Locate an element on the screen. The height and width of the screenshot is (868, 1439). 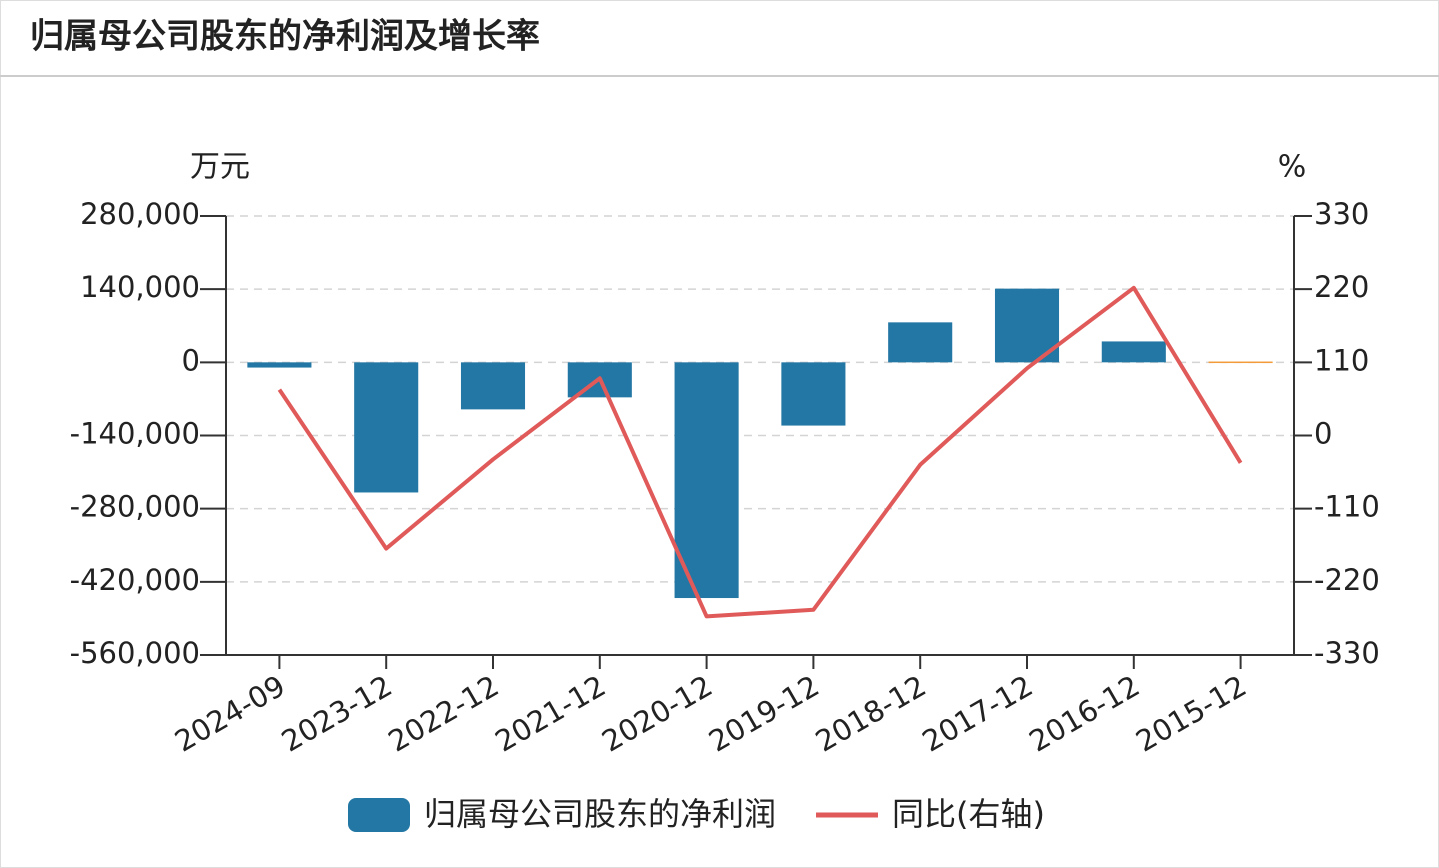
x-tick-label: 2023-12 is located at coordinates (337, 714).